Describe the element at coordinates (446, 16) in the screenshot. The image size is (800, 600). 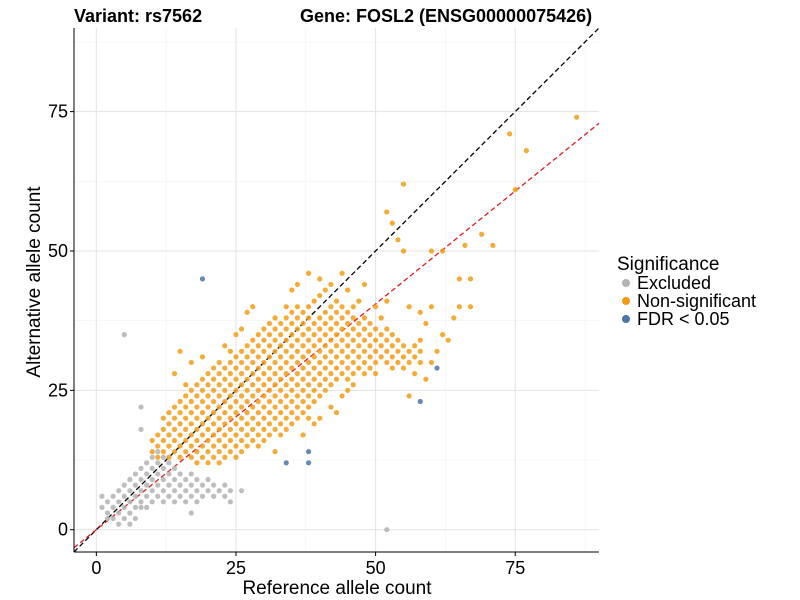
I see `title-gene: Gene: FOSL2 (ENSG00000075426)` at that location.